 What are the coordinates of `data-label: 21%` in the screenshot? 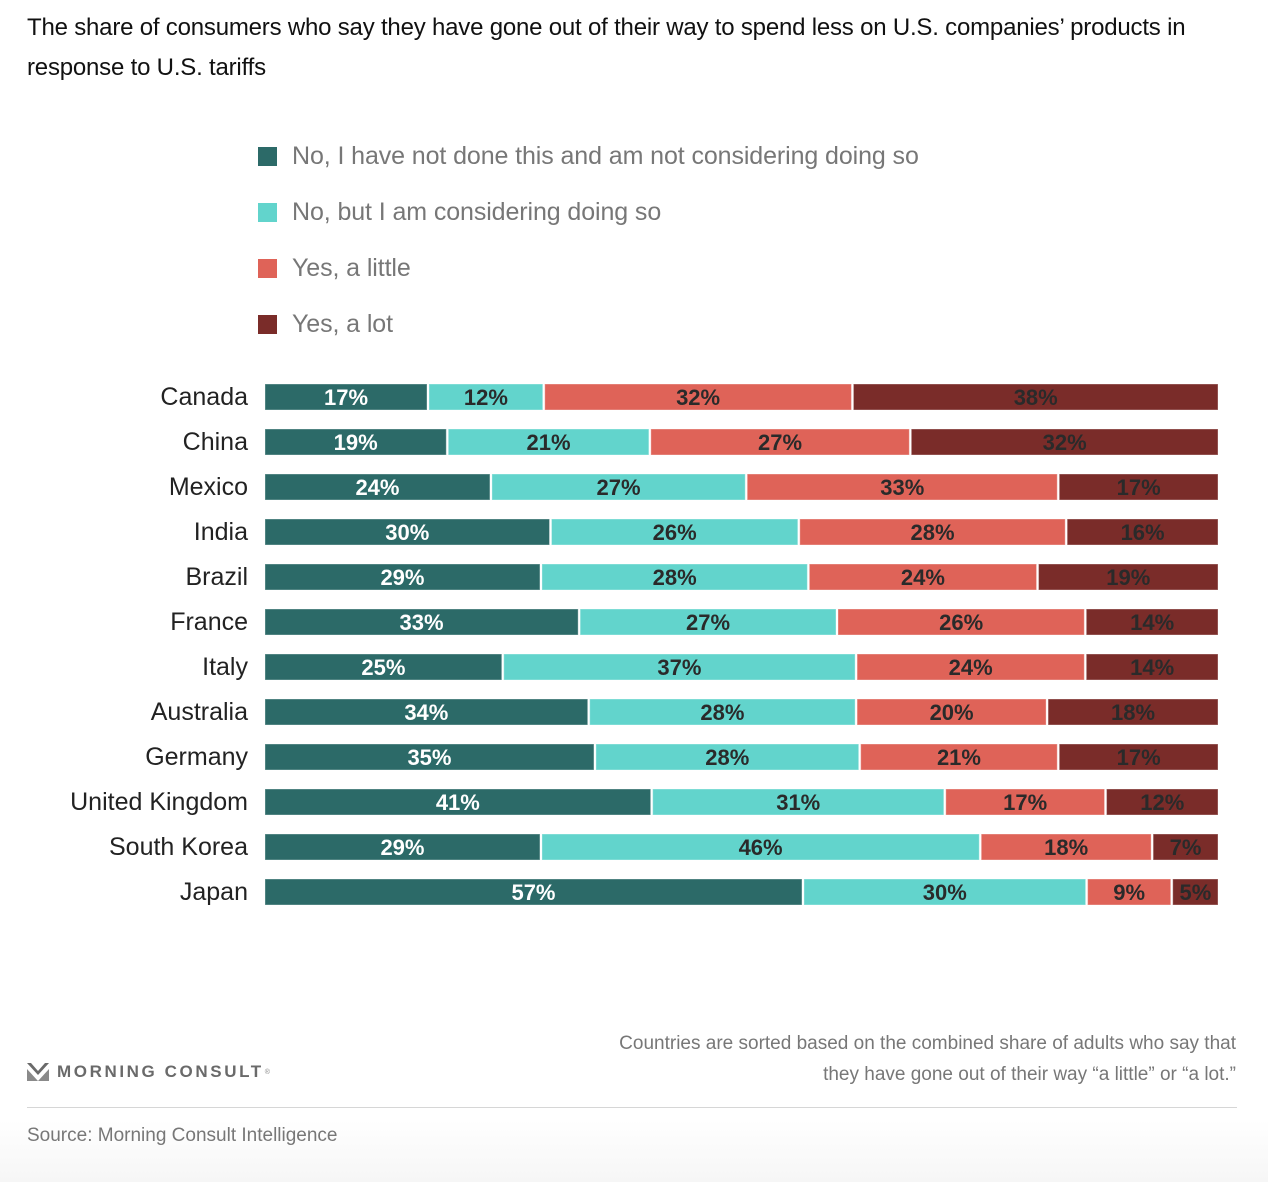 It's located at (959, 757).